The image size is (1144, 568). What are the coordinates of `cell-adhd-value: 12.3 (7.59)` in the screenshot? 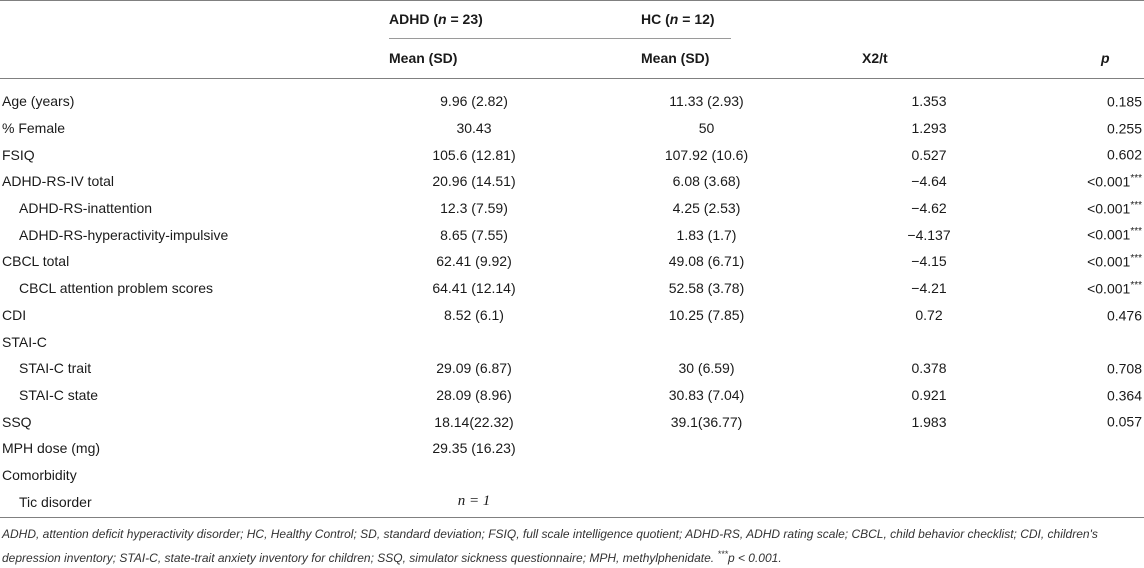 It's located at (474, 208).